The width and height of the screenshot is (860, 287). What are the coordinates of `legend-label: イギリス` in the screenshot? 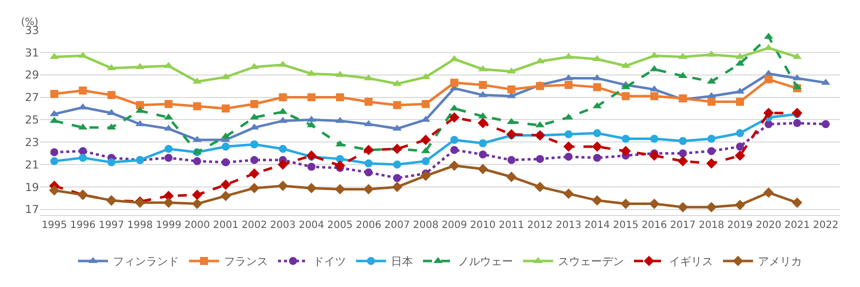 It's located at (691, 261).